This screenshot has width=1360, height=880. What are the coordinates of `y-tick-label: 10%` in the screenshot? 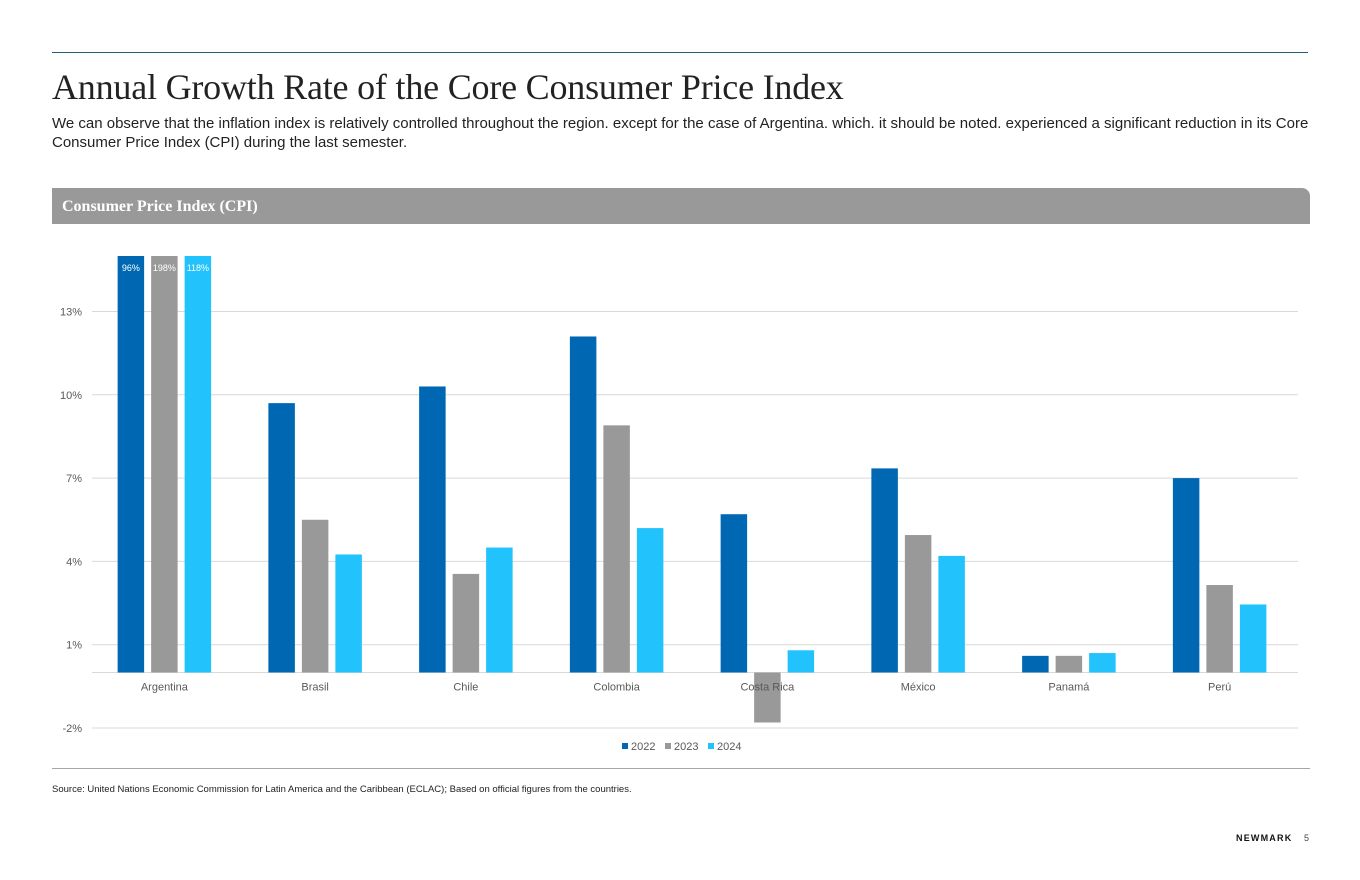 It's located at (71, 396).